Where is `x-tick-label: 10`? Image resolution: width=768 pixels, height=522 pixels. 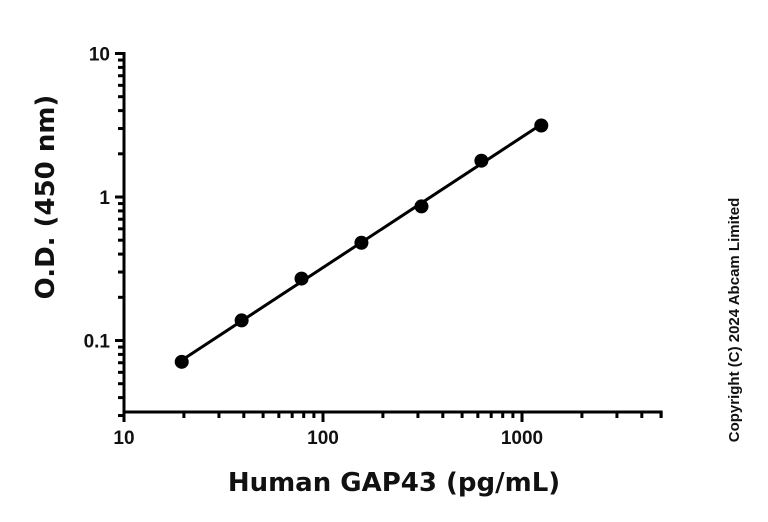
x-tick-label: 10 is located at coordinates (123, 438).